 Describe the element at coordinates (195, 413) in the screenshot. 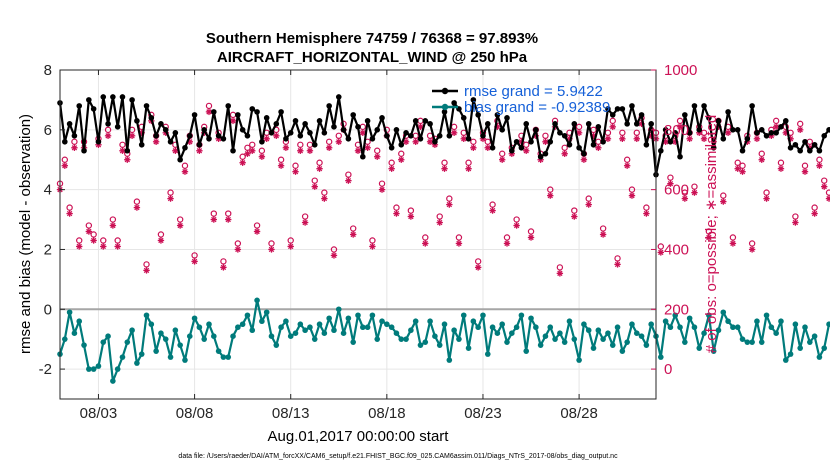

I see `x-tick-label: 08/08` at that location.